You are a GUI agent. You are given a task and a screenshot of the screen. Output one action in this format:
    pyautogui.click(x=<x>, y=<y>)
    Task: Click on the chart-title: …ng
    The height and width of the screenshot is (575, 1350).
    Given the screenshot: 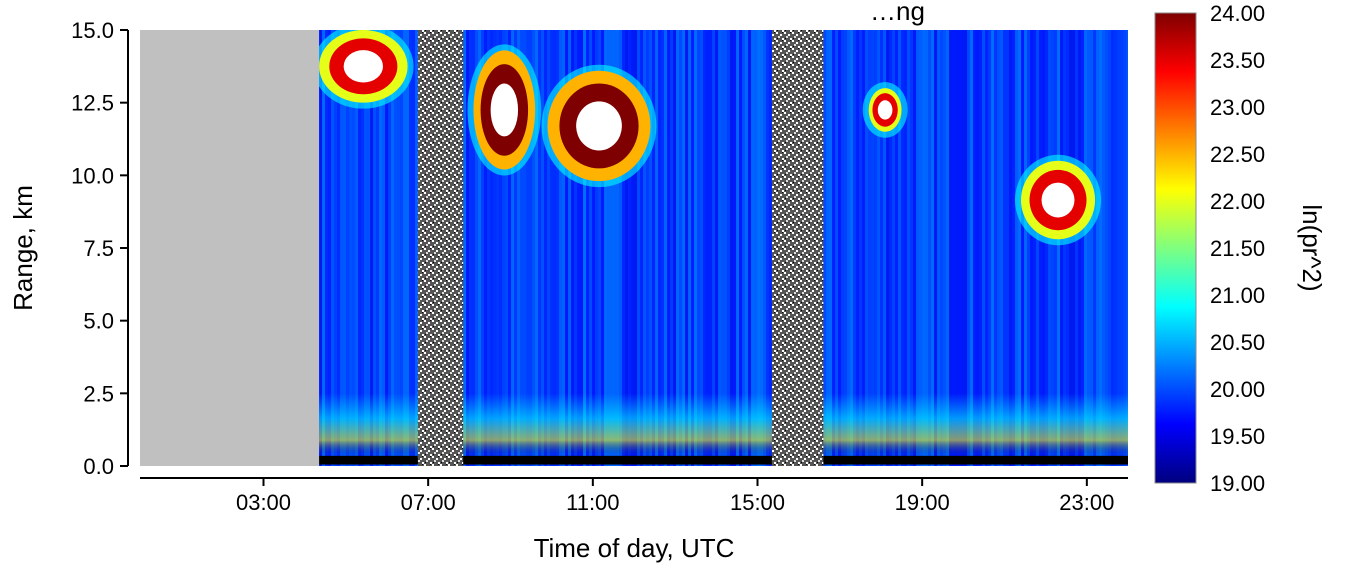 What is the action you would take?
    pyautogui.click(x=897, y=13)
    